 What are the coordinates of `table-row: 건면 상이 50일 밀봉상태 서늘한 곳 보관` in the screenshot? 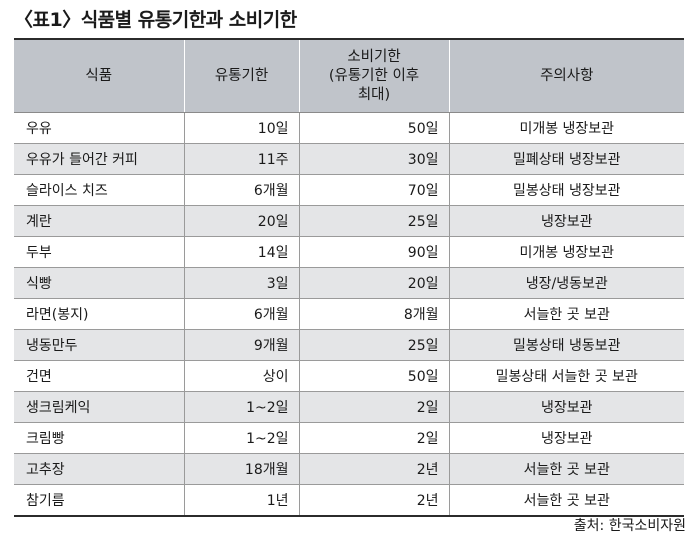 It's located at (349, 376).